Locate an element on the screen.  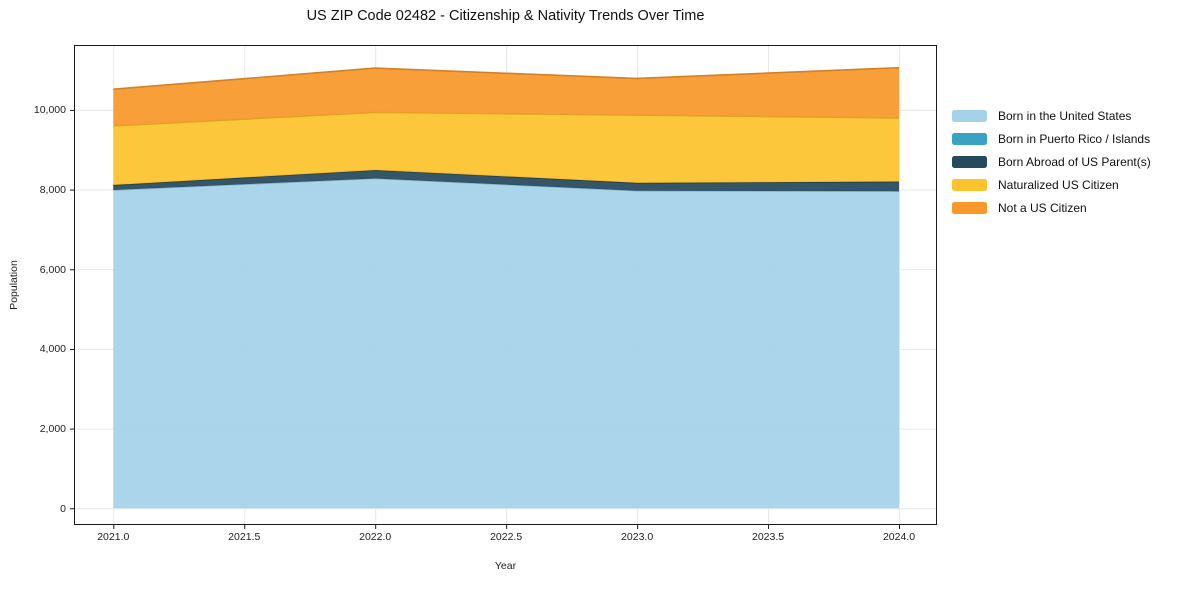
legend-label: Naturalized US Citizen is located at coordinates (1058, 184).